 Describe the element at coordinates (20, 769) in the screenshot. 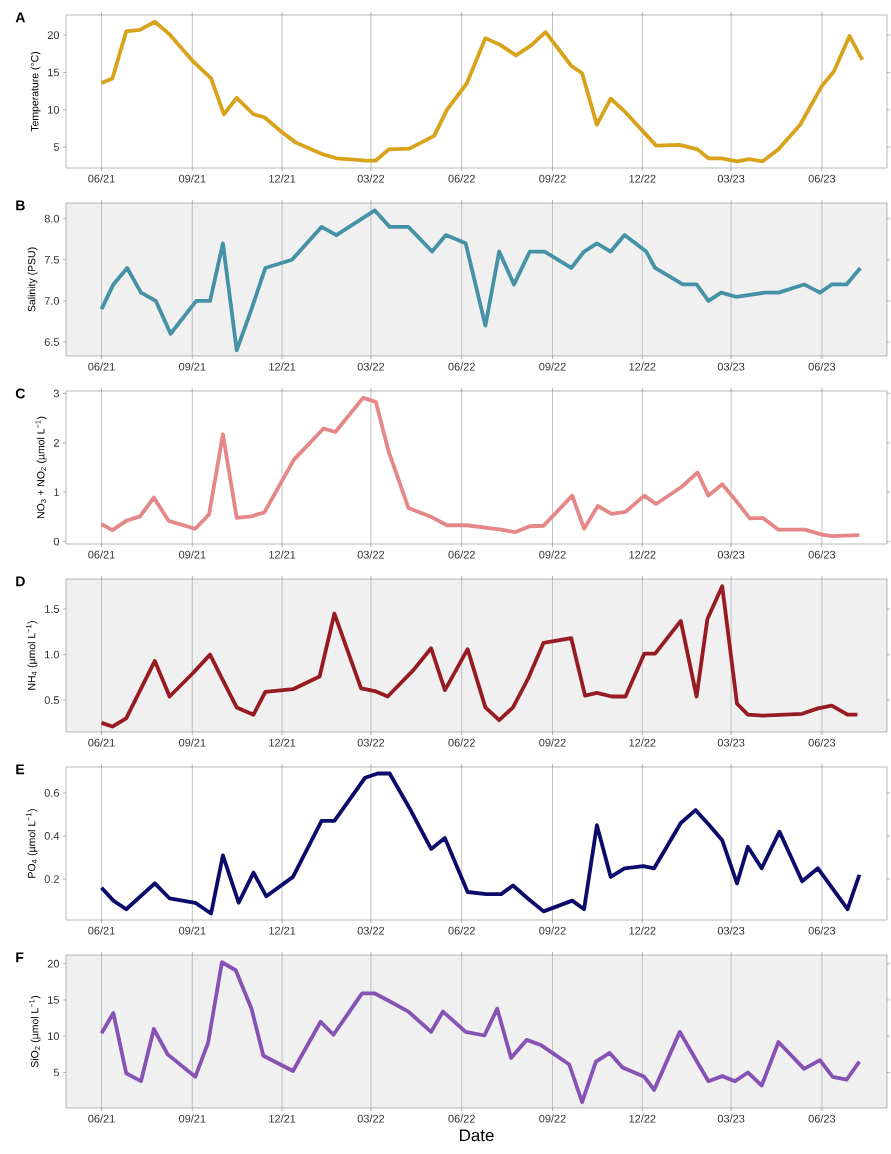

I see `chart-title: E` at that location.